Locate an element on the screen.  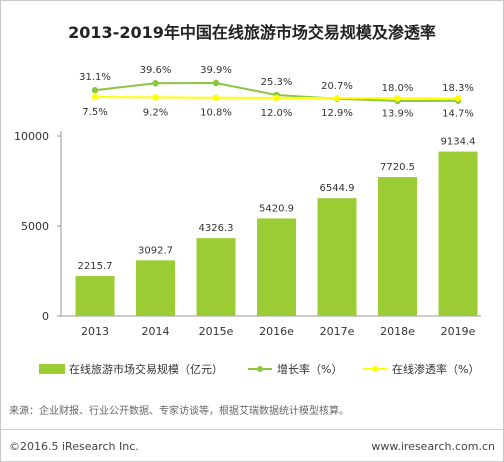
penetration-value-label: 12.9% is located at coordinates (337, 113).